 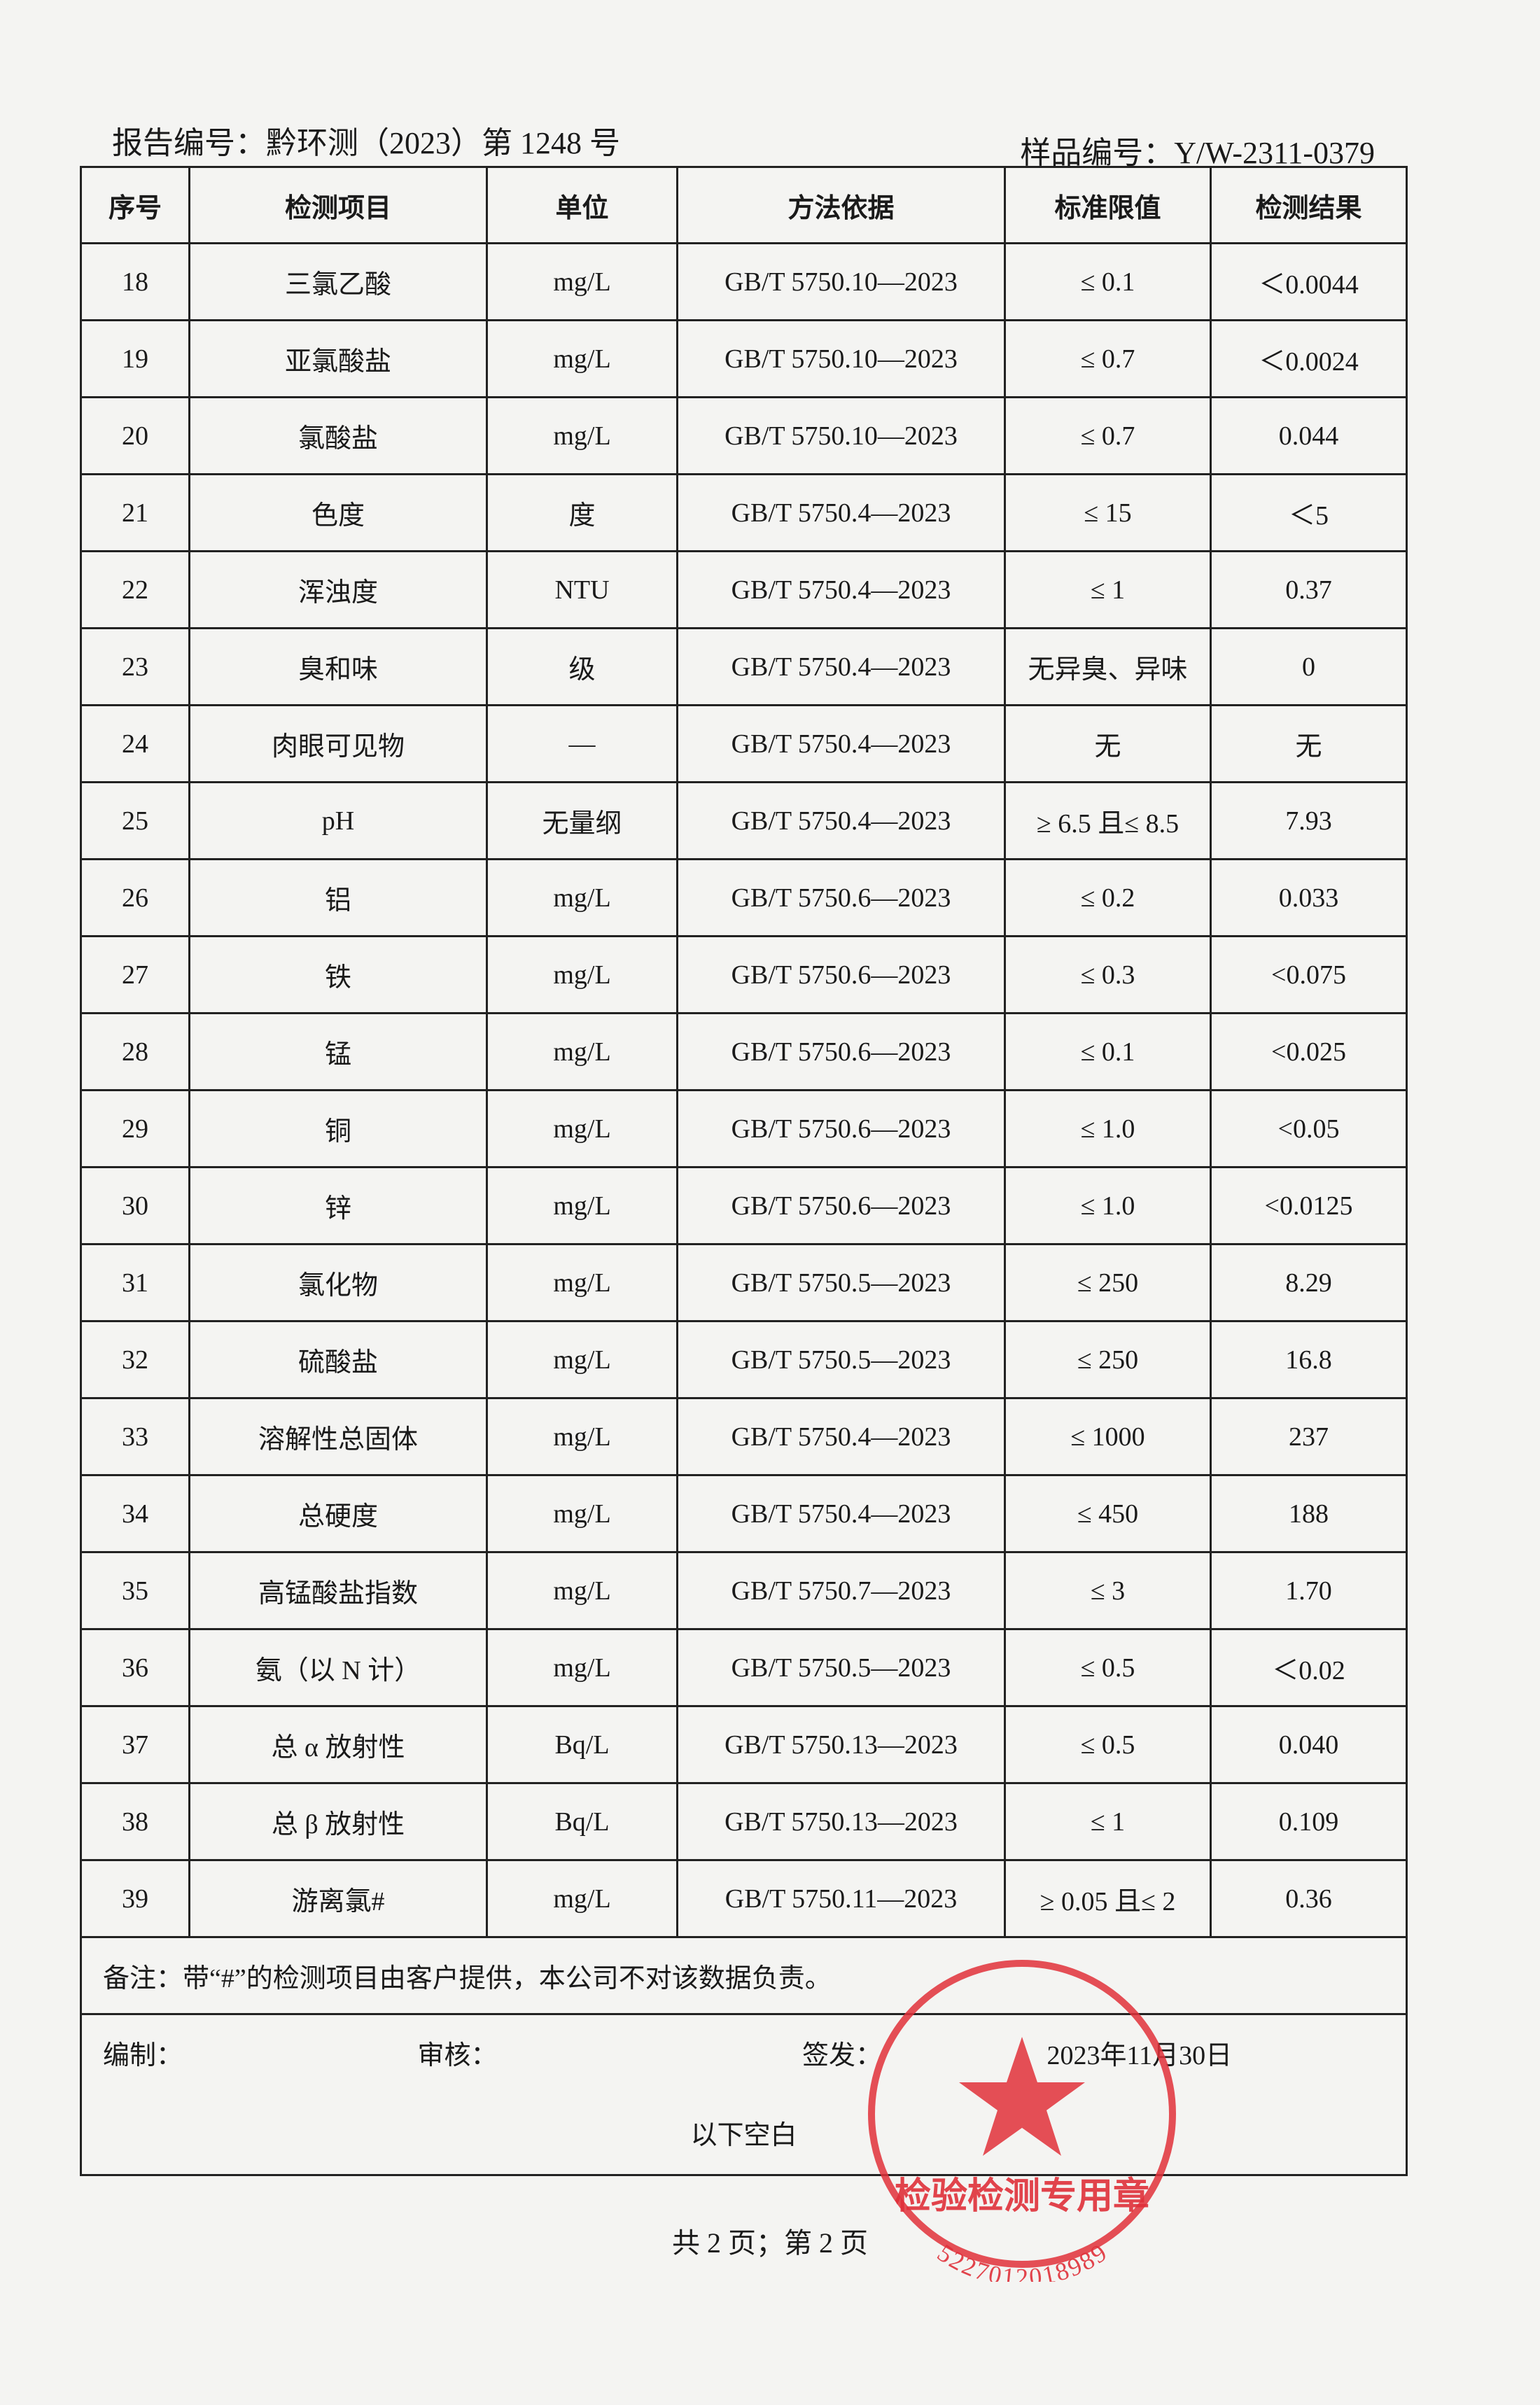 What do you see at coordinates (338, 436) in the screenshot?
I see `table-cell: 氯酸盐` at bounding box center [338, 436].